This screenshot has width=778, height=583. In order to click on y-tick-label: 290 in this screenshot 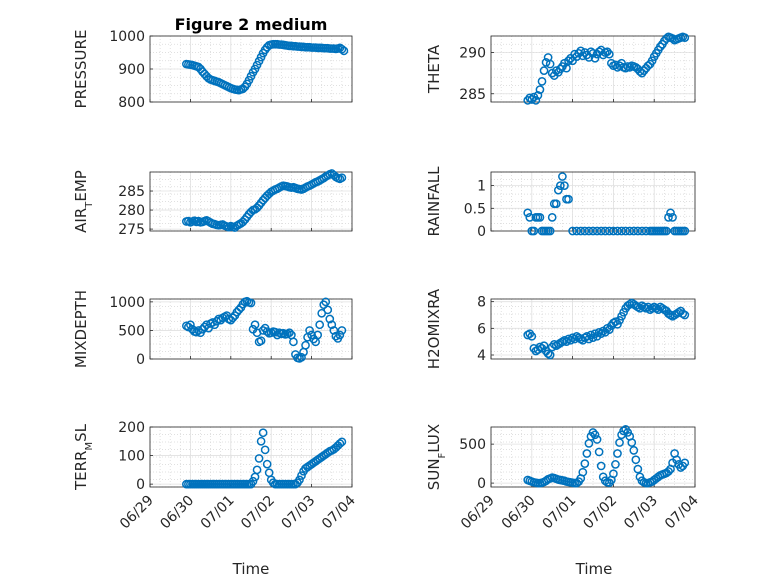, I will do `click(472, 54)`.